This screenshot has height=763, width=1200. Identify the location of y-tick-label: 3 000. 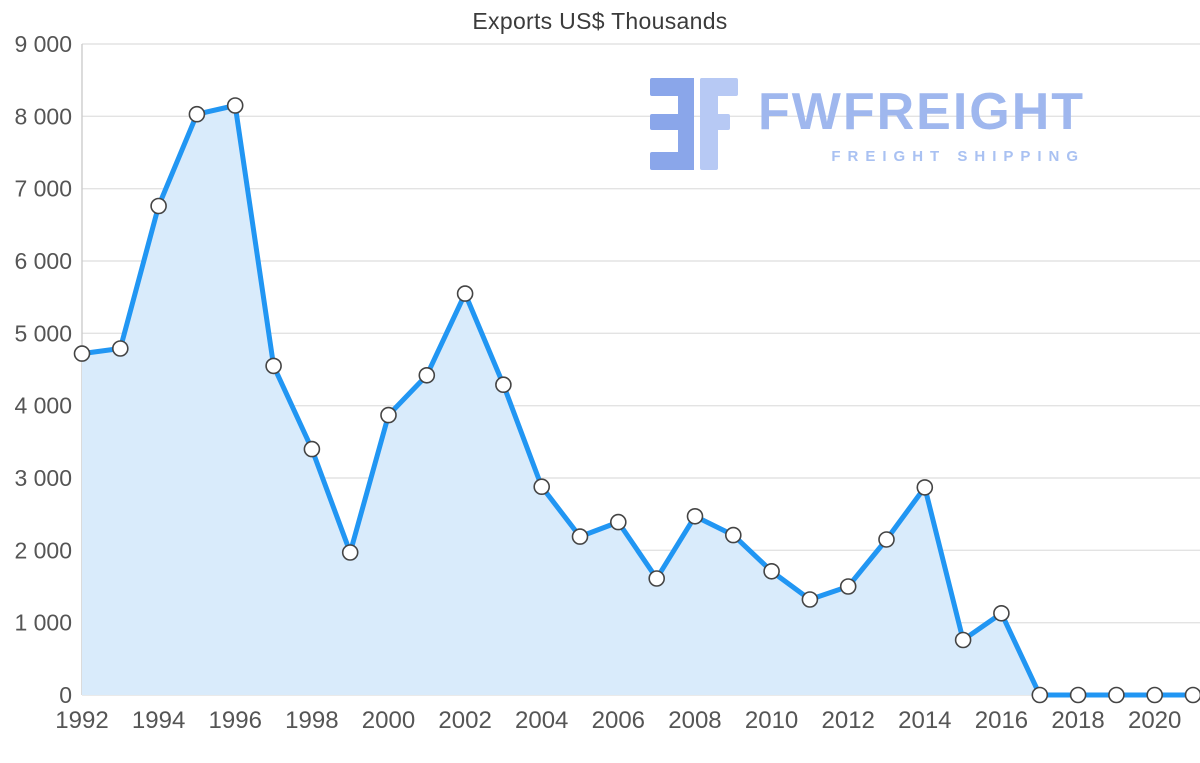
(43, 478).